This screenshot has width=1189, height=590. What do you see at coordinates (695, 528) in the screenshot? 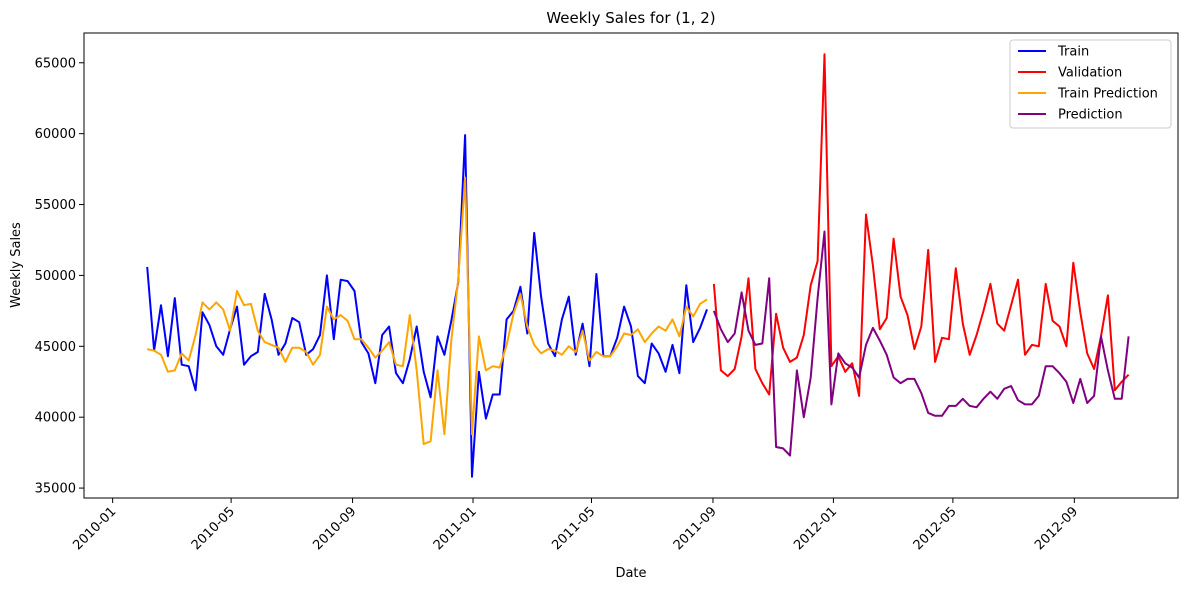
I see `x-tick-label: 2011-09` at bounding box center [695, 528].